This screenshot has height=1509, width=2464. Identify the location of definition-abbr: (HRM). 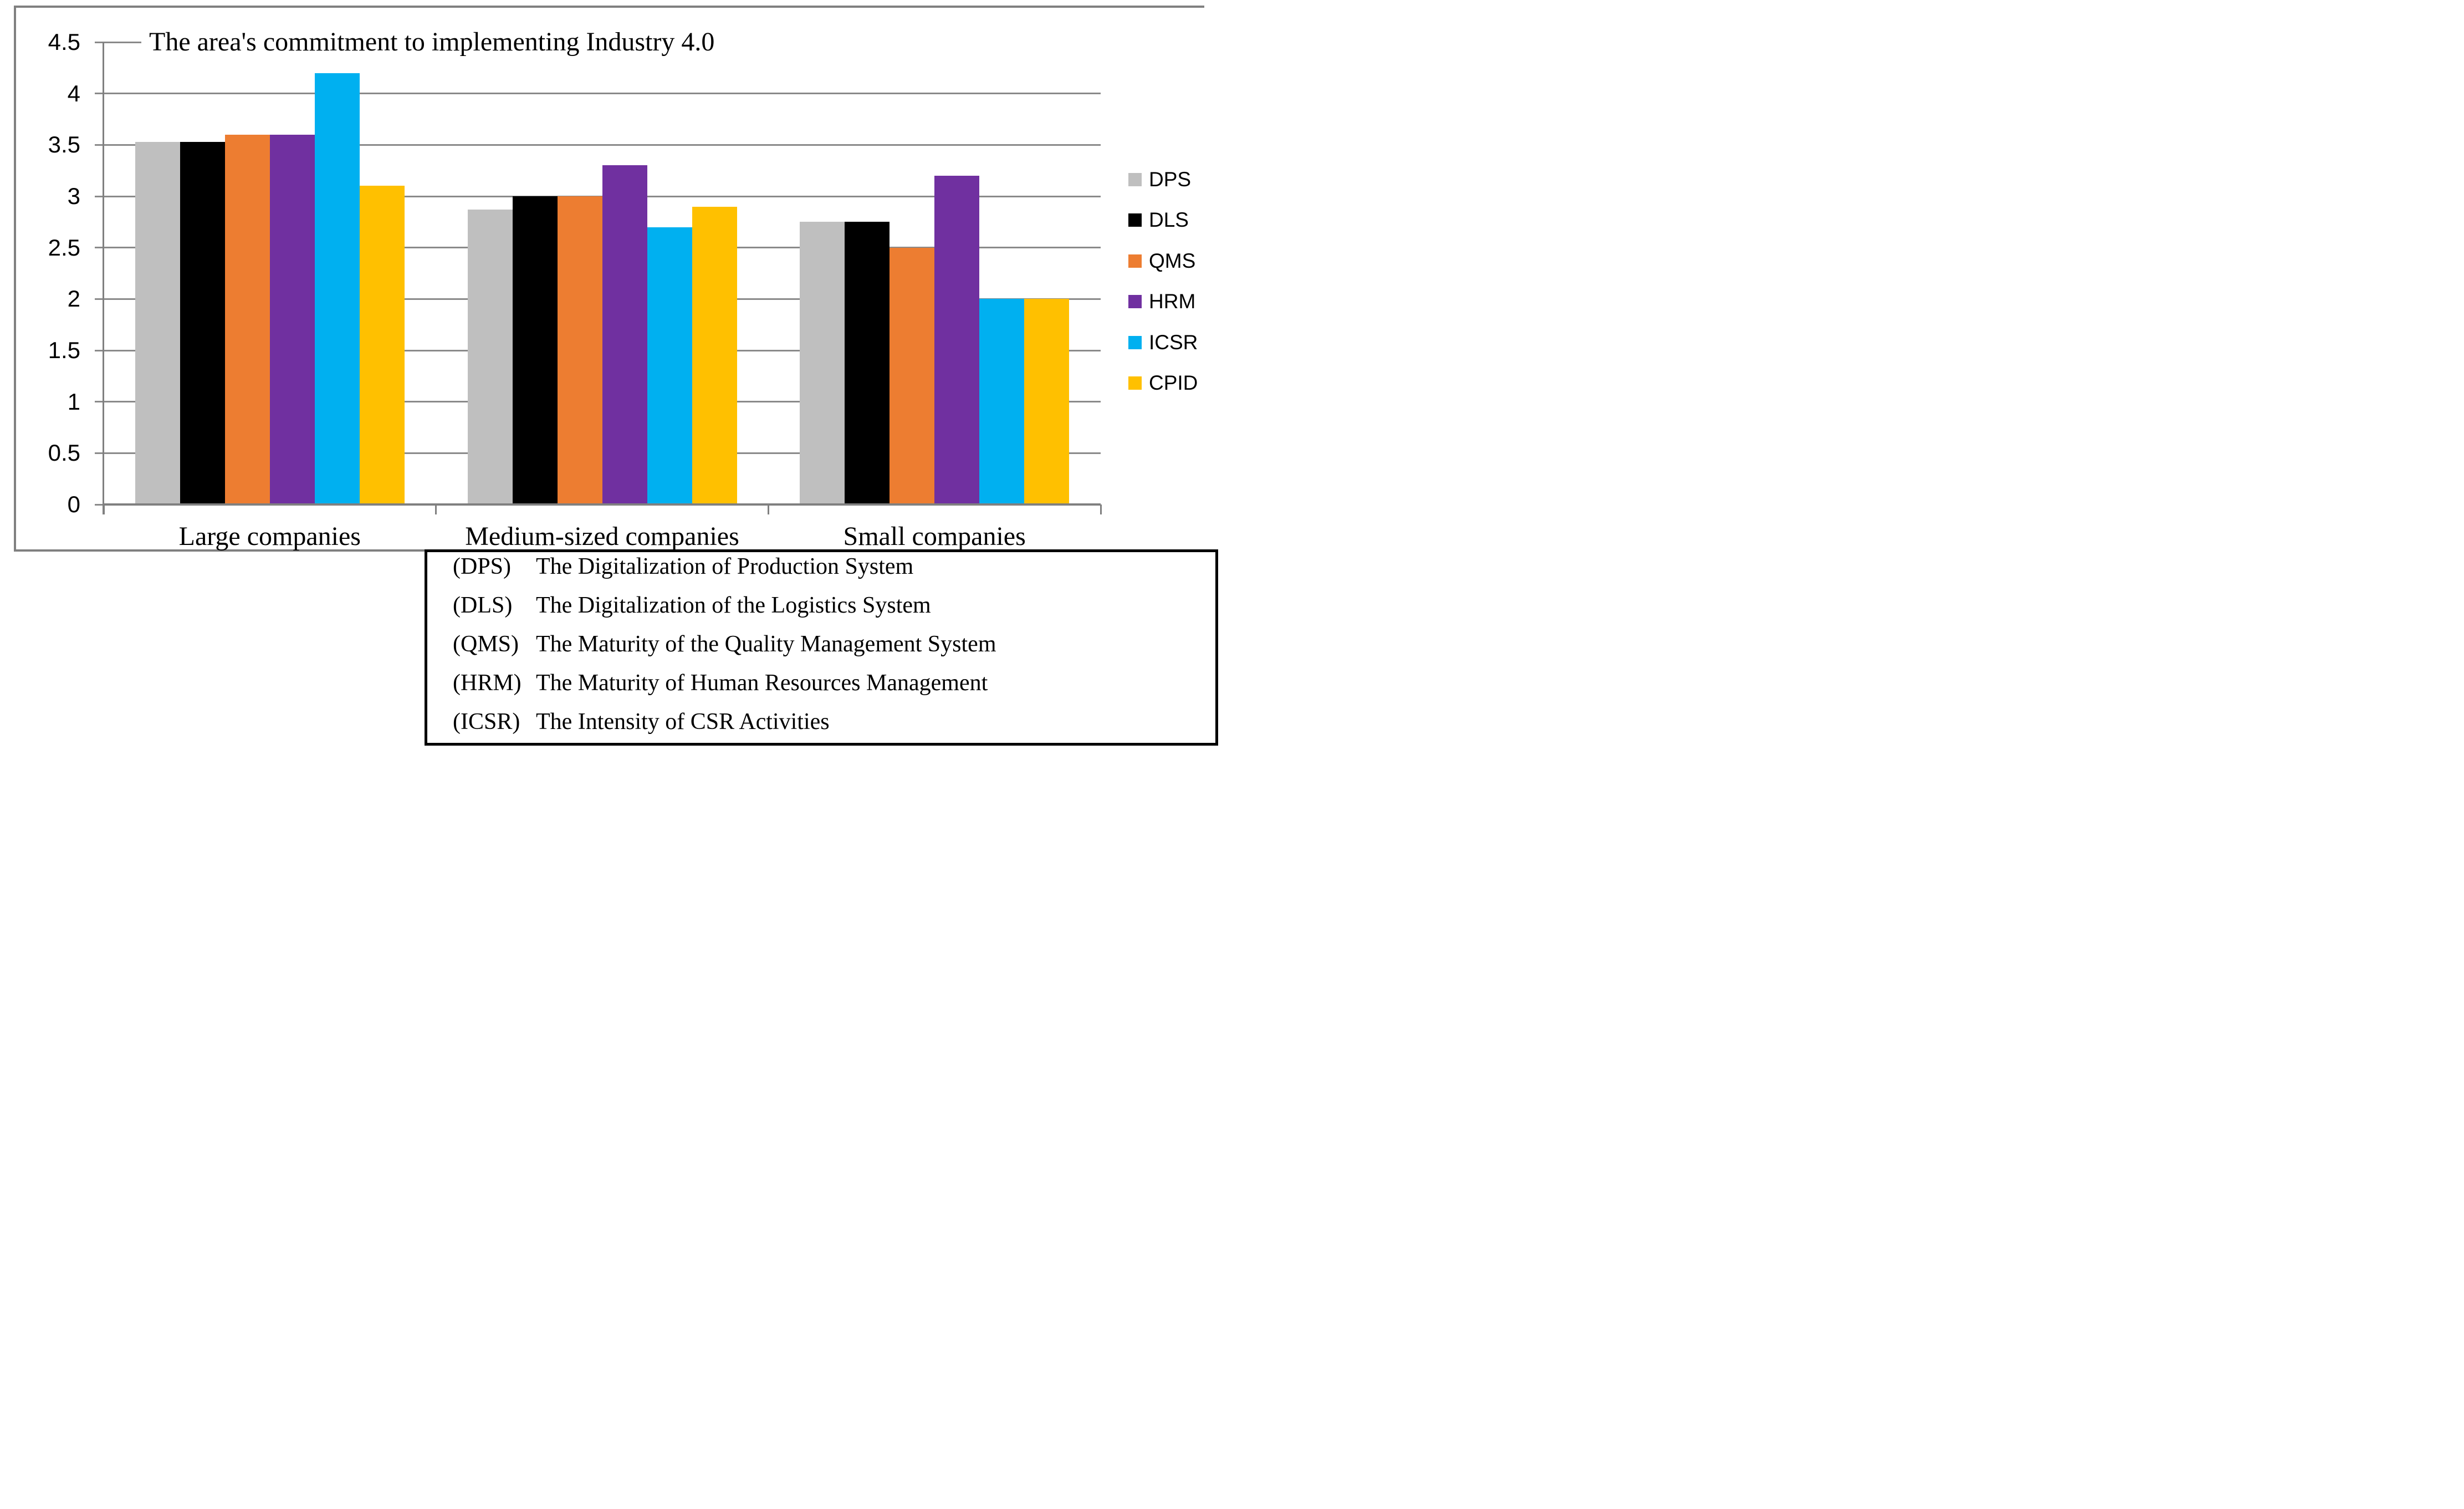
(487, 683).